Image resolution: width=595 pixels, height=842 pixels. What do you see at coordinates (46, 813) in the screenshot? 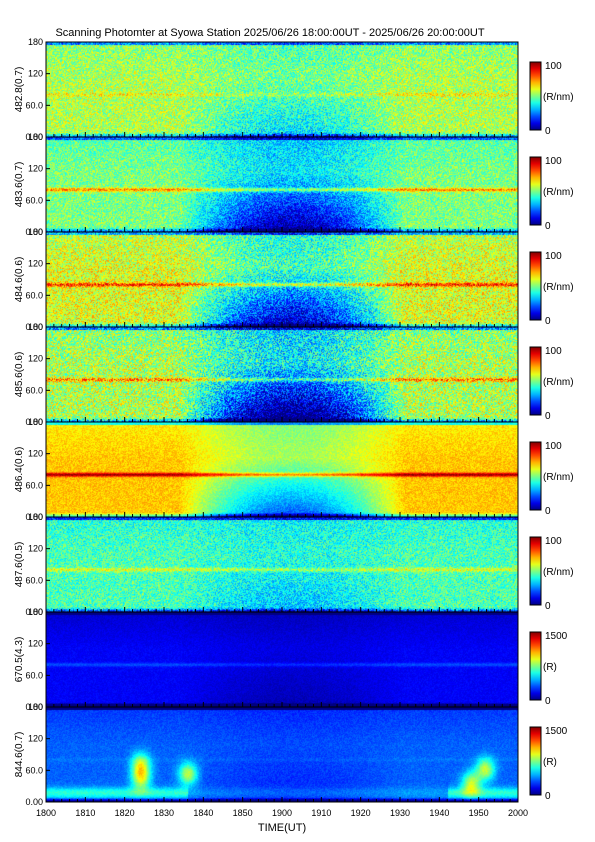
I see `x-tick-label: 1800` at bounding box center [46, 813].